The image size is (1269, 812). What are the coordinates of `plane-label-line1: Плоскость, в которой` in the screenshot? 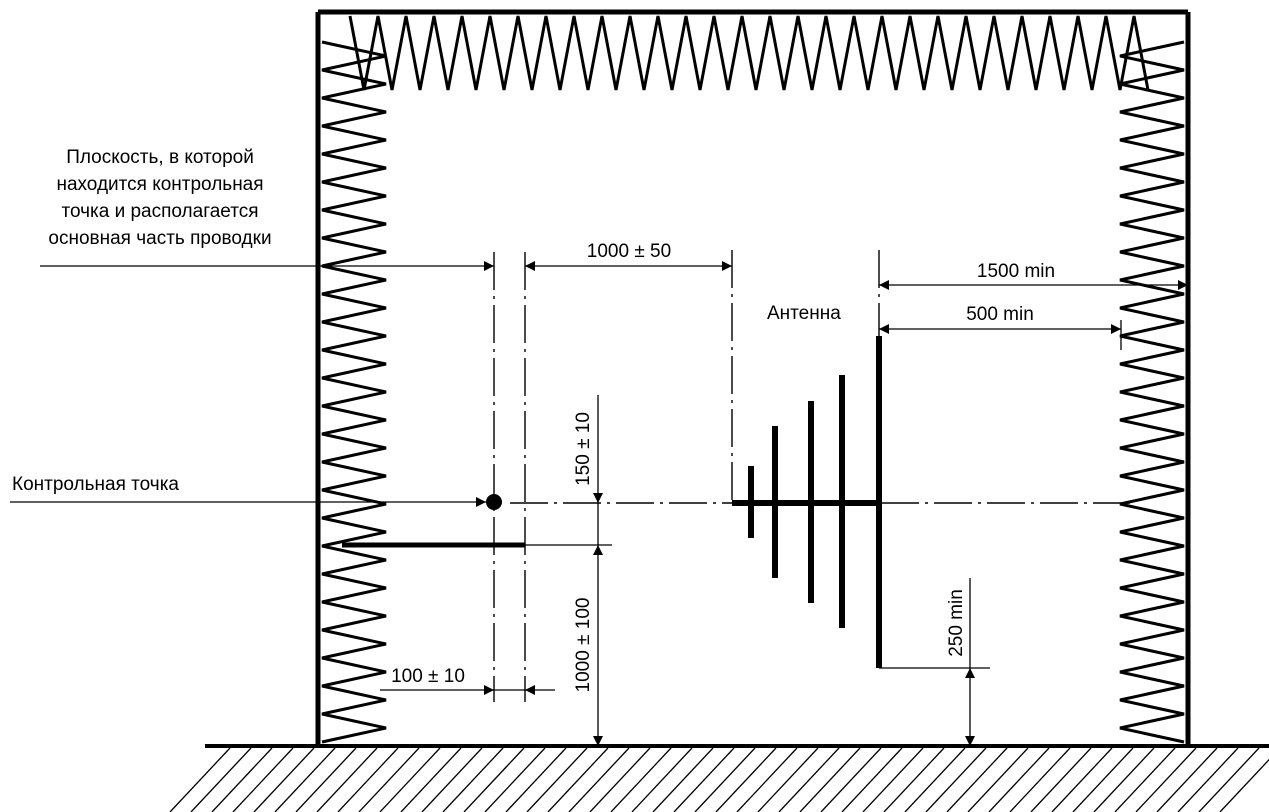 It's located at (160, 157).